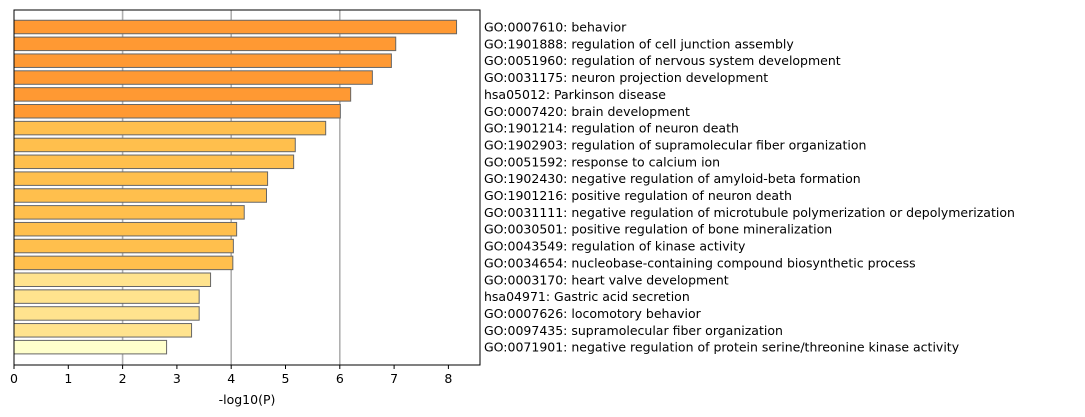 The width and height of the screenshot is (1085, 417). What do you see at coordinates (448, 378) in the screenshot?
I see `x-tick-label-8: 8` at bounding box center [448, 378].